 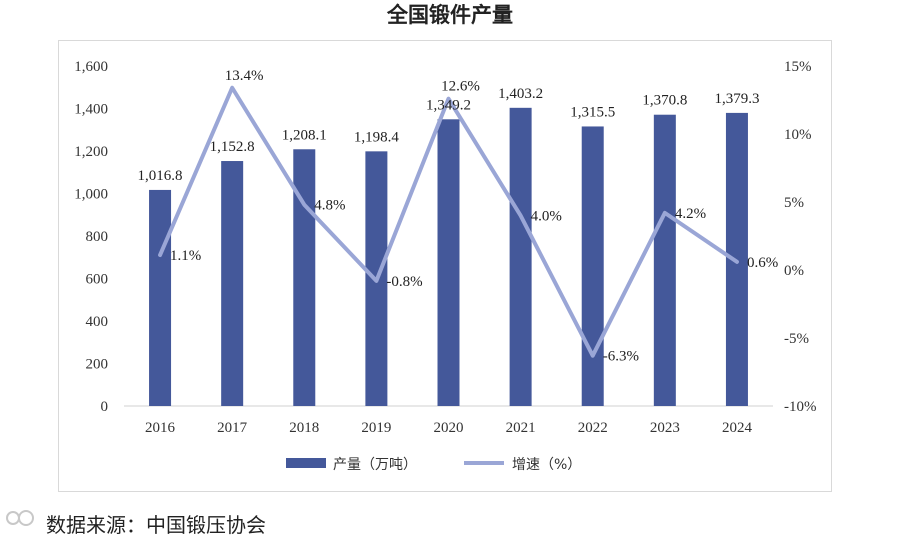 What do you see at coordinates (20, 518) in the screenshot?
I see `watermark-logo-icon` at bounding box center [20, 518].